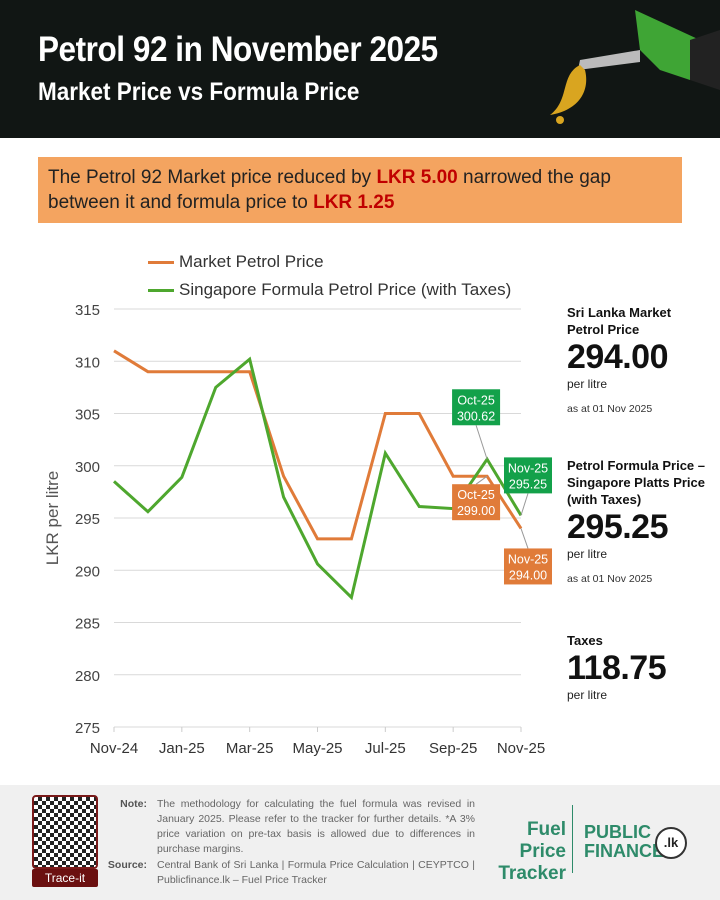 This screenshot has width=720, height=900. What do you see at coordinates (87, 624) in the screenshot?
I see `y-tick-label: 285` at bounding box center [87, 624].